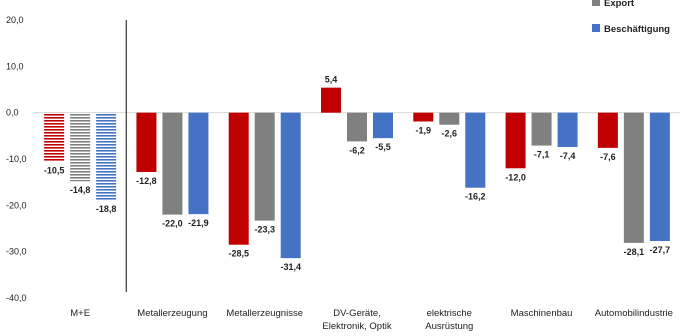 This screenshot has height=336, width=686. Describe the element at coordinates (608, 157) in the screenshot. I see `data-label: -7,6` at that location.